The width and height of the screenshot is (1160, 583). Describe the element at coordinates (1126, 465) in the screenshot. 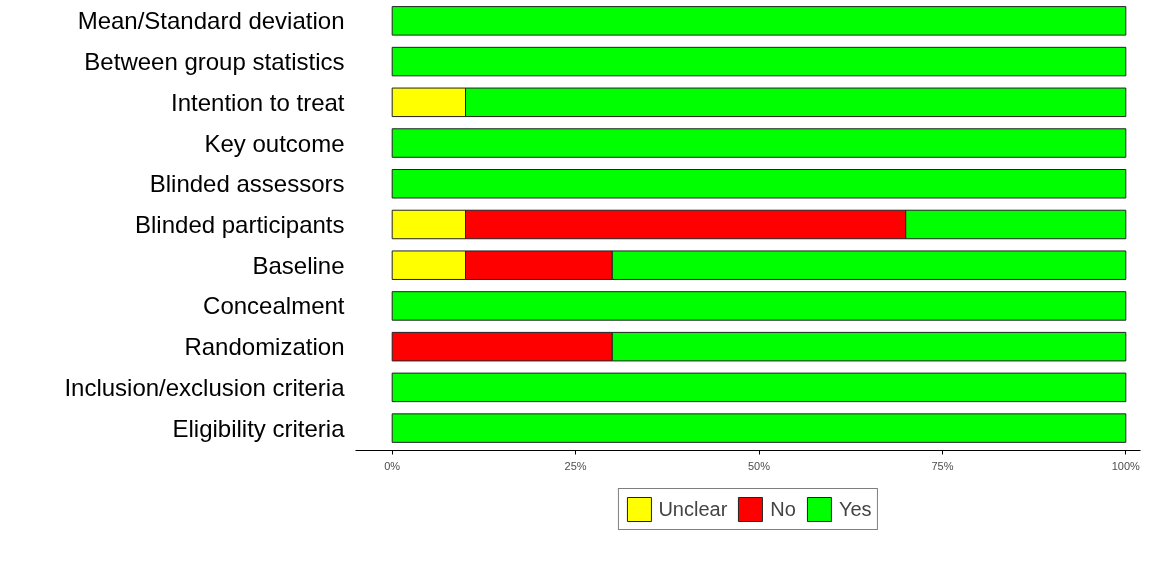

I see `x-tick-label: 100%` at that location.